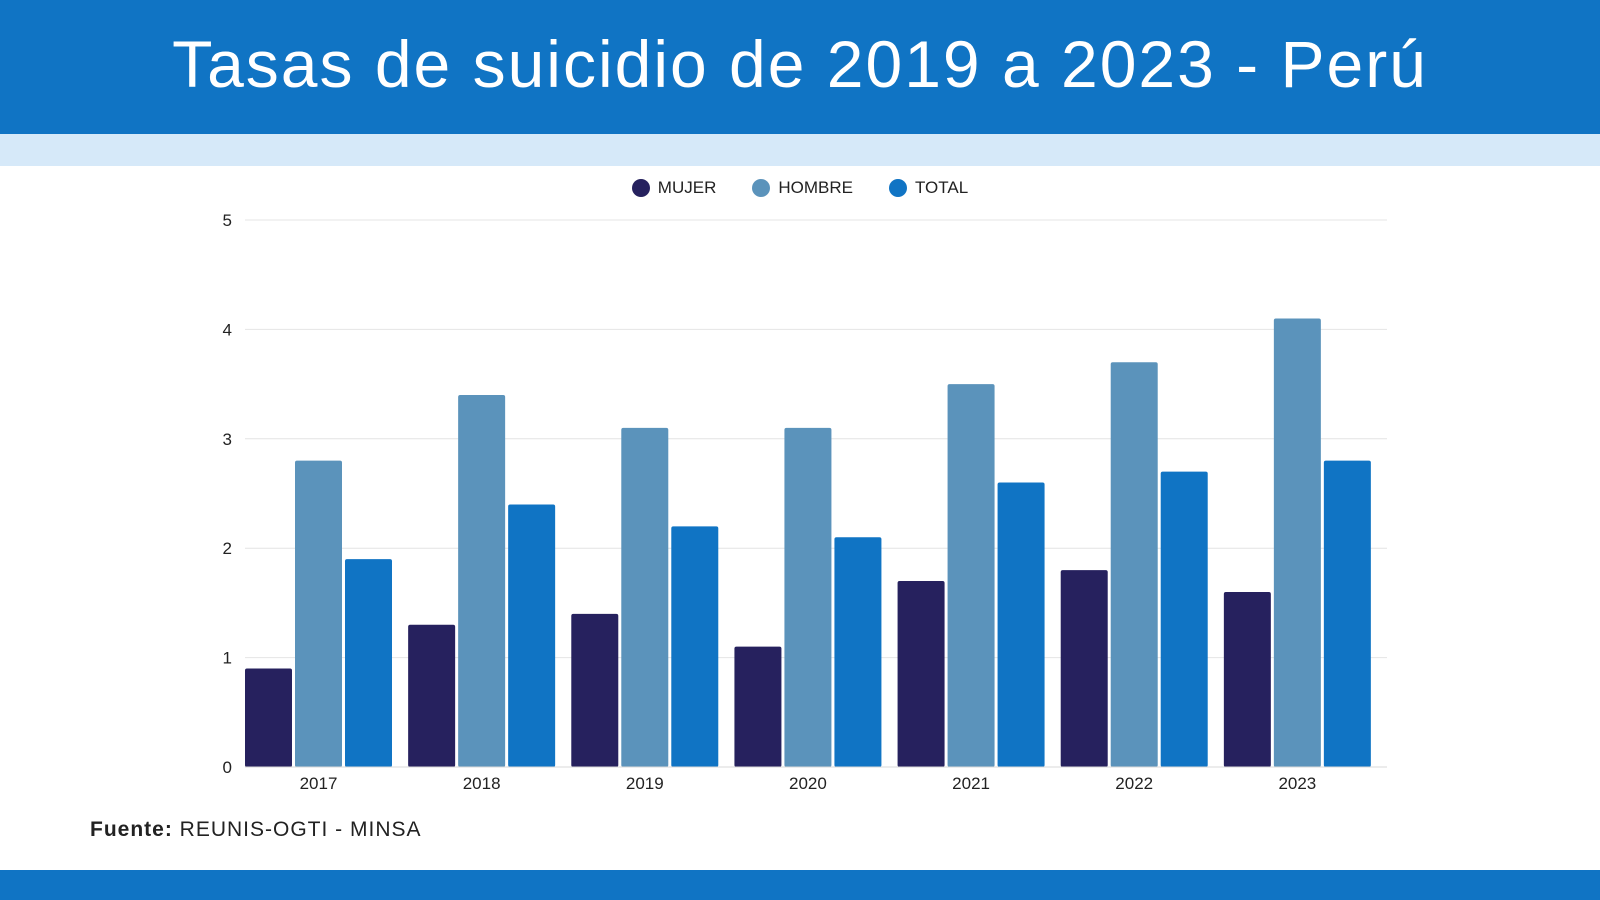 This screenshot has height=900, width=1600. Describe the element at coordinates (800, 150) in the screenshot. I see `subheader-band` at that location.